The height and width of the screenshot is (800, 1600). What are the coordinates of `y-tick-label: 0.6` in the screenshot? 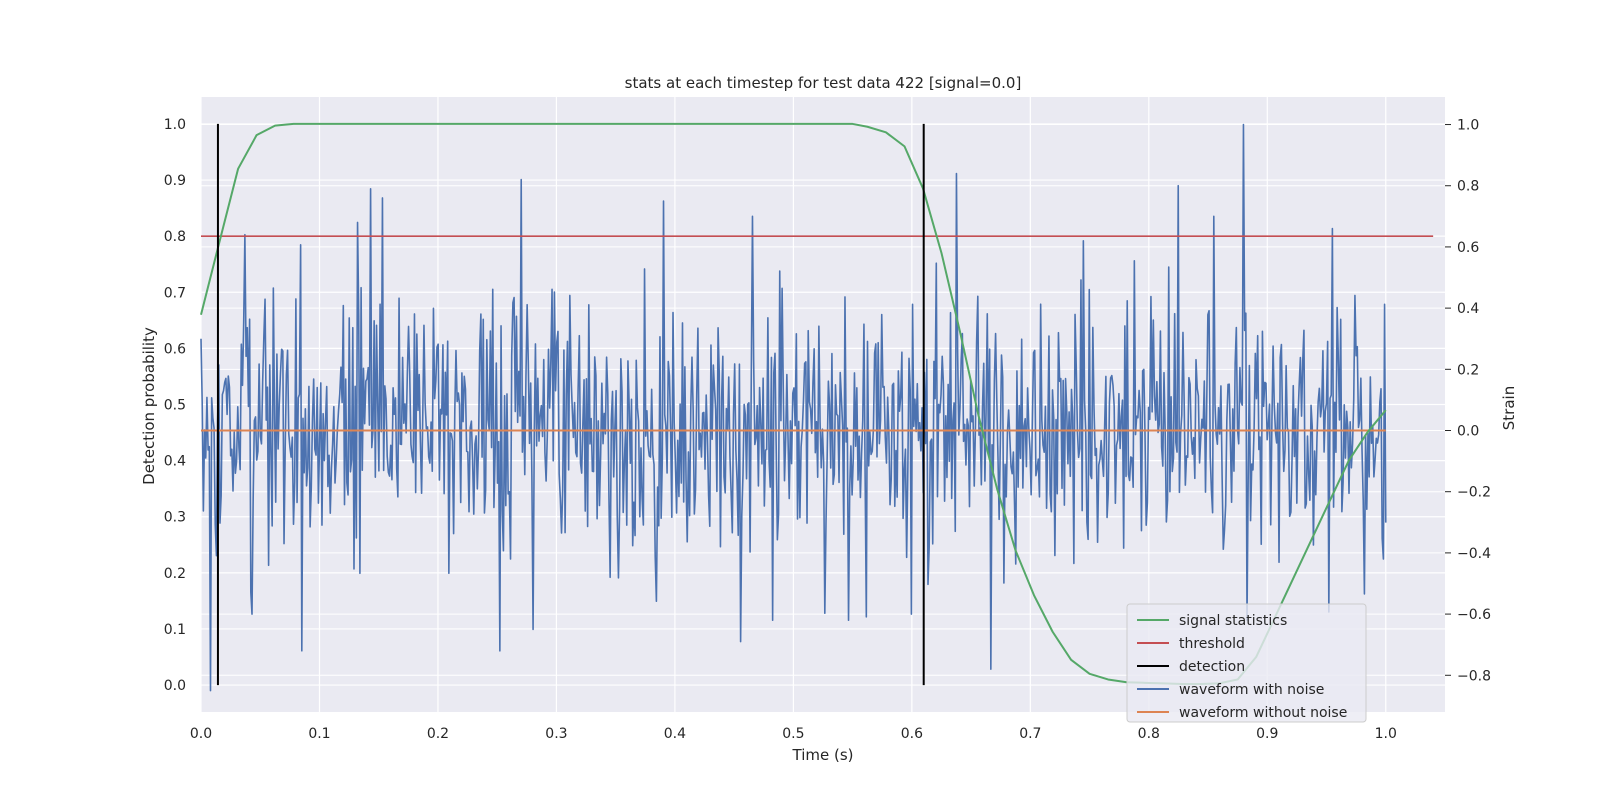 It's located at (175, 349).